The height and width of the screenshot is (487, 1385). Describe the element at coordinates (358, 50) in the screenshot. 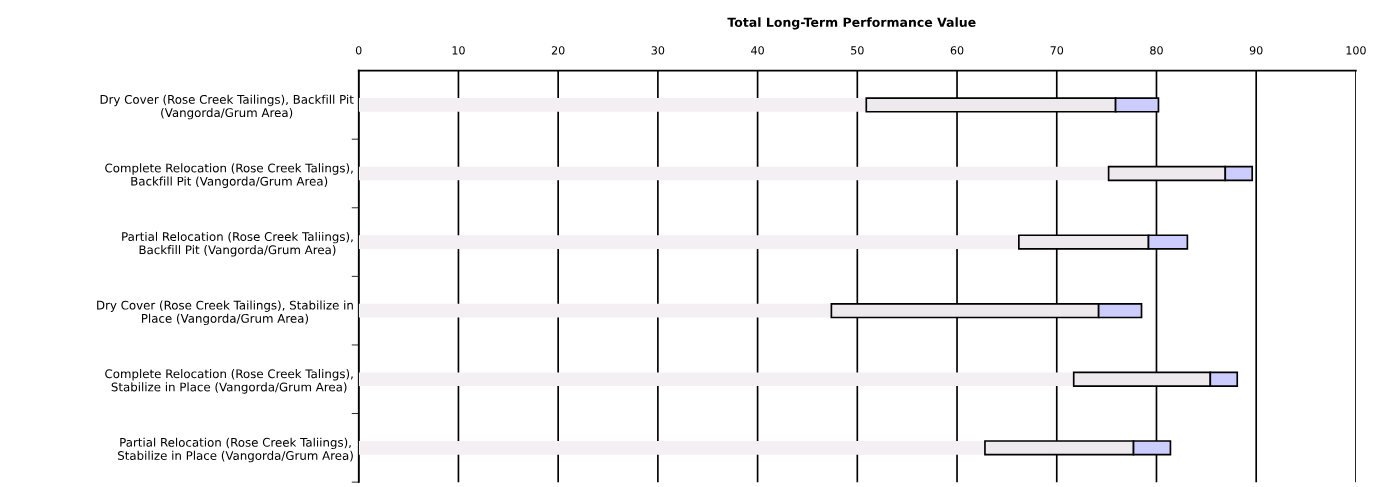

I see `x-tick-label: 0` at that location.